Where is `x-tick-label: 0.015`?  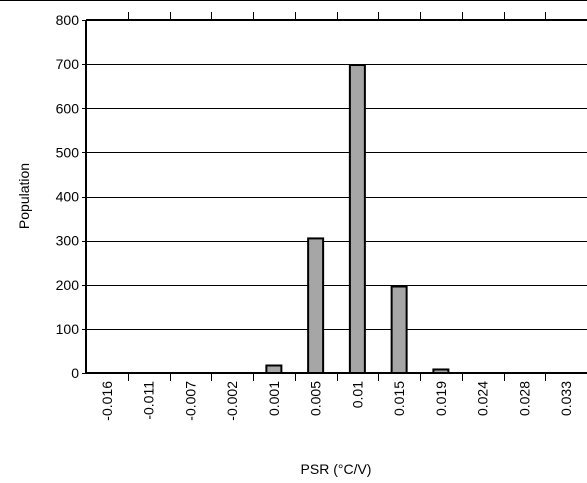 x-tick-label: 0.015 is located at coordinates (399, 398).